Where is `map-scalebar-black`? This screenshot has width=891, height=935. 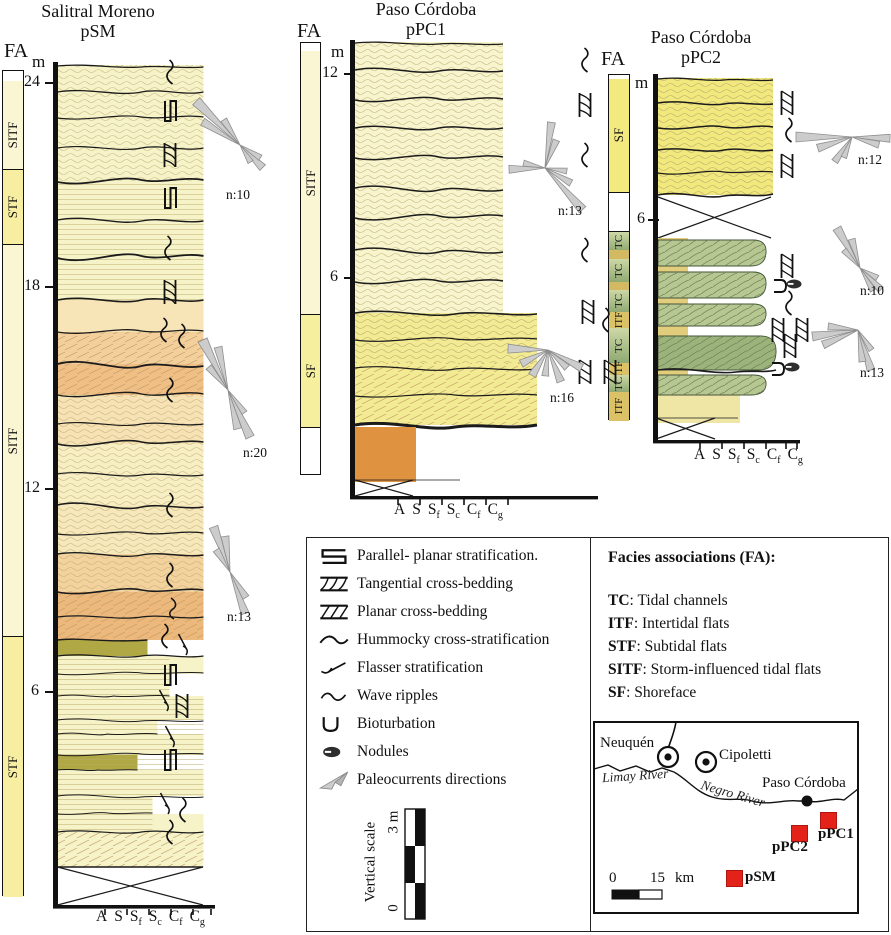 map-scalebar-black is located at coordinates (625, 894).